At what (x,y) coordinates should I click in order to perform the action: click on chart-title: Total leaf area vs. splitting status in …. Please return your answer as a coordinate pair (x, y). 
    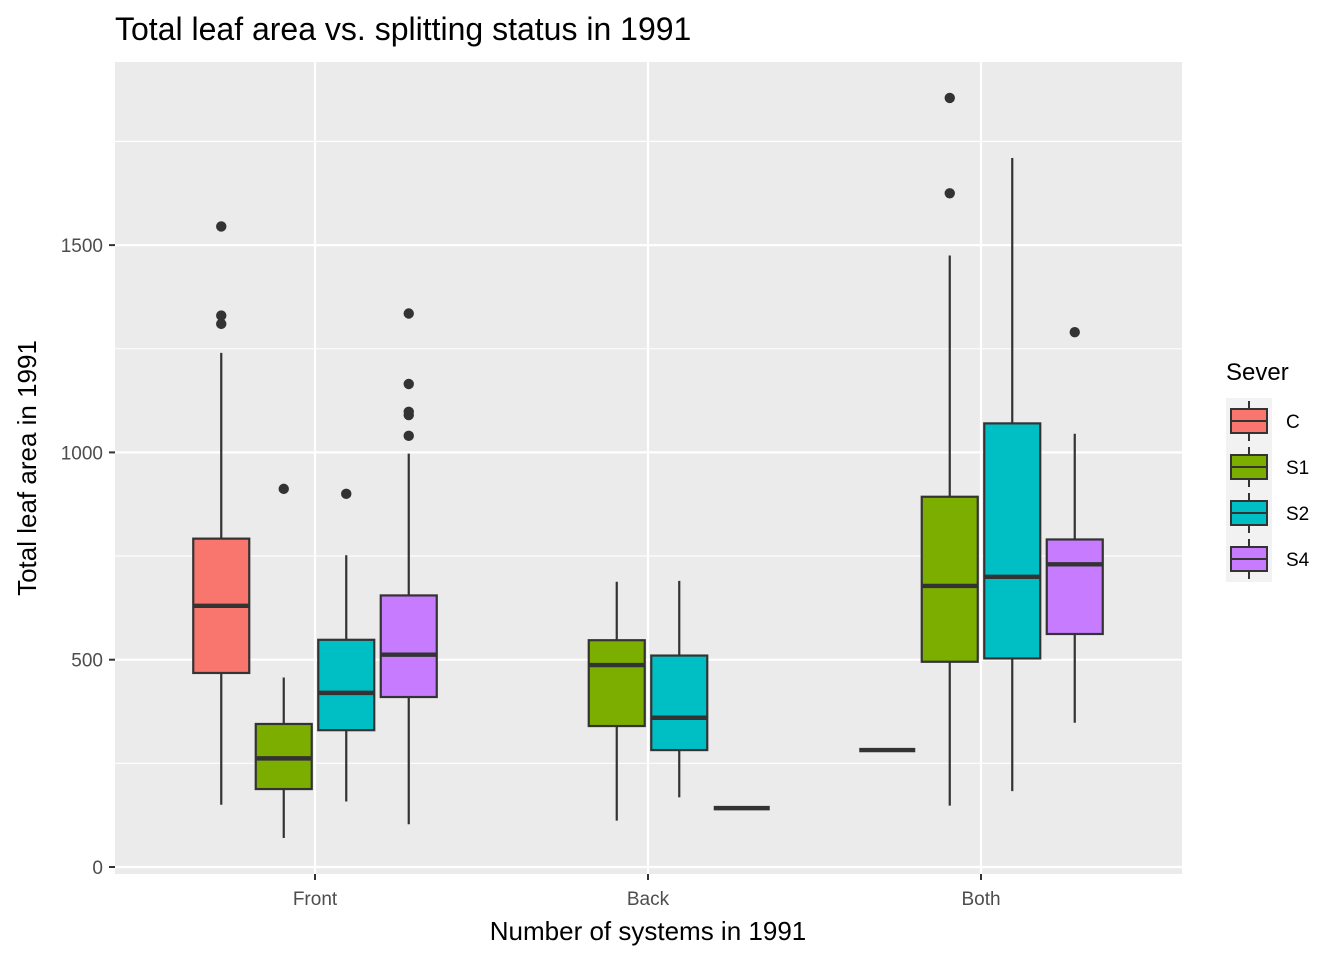
    Looking at the image, I should click on (403, 29).